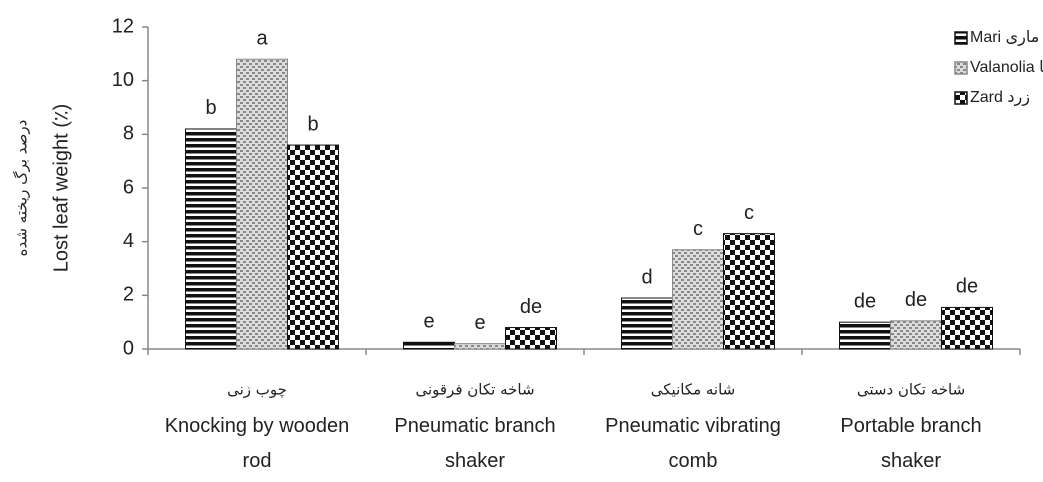  What do you see at coordinates (128, 187) in the screenshot?
I see `y-tick-label: 6` at bounding box center [128, 187].